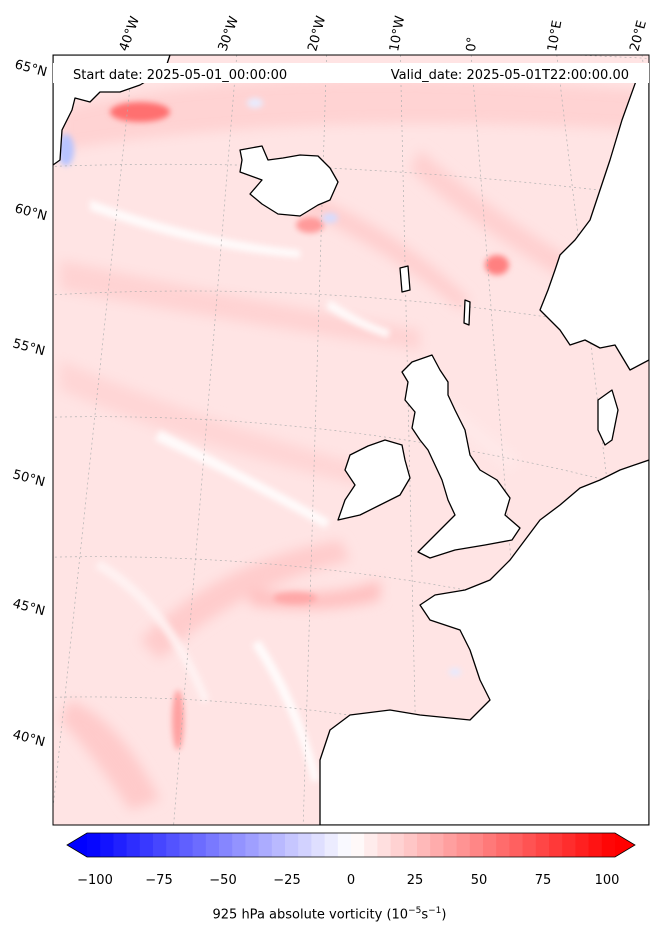 This screenshot has height=936, width=659. Describe the element at coordinates (397, 34) in the screenshot. I see `lon-label: 10°W` at that location.